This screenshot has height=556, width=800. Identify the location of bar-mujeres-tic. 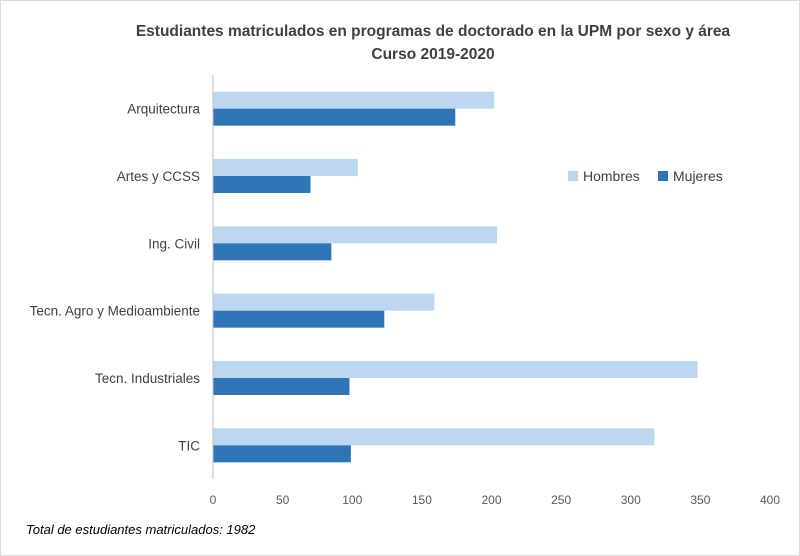
(282, 454).